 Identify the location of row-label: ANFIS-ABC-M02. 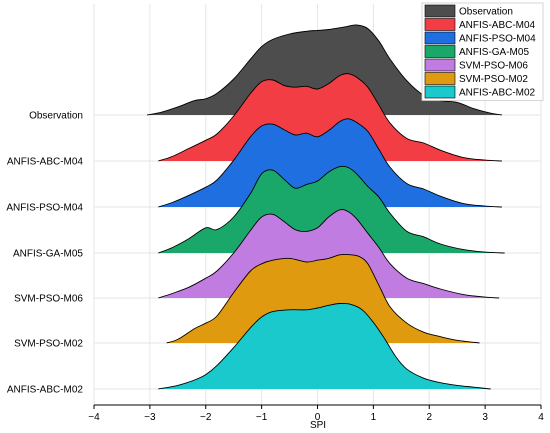
(45, 390).